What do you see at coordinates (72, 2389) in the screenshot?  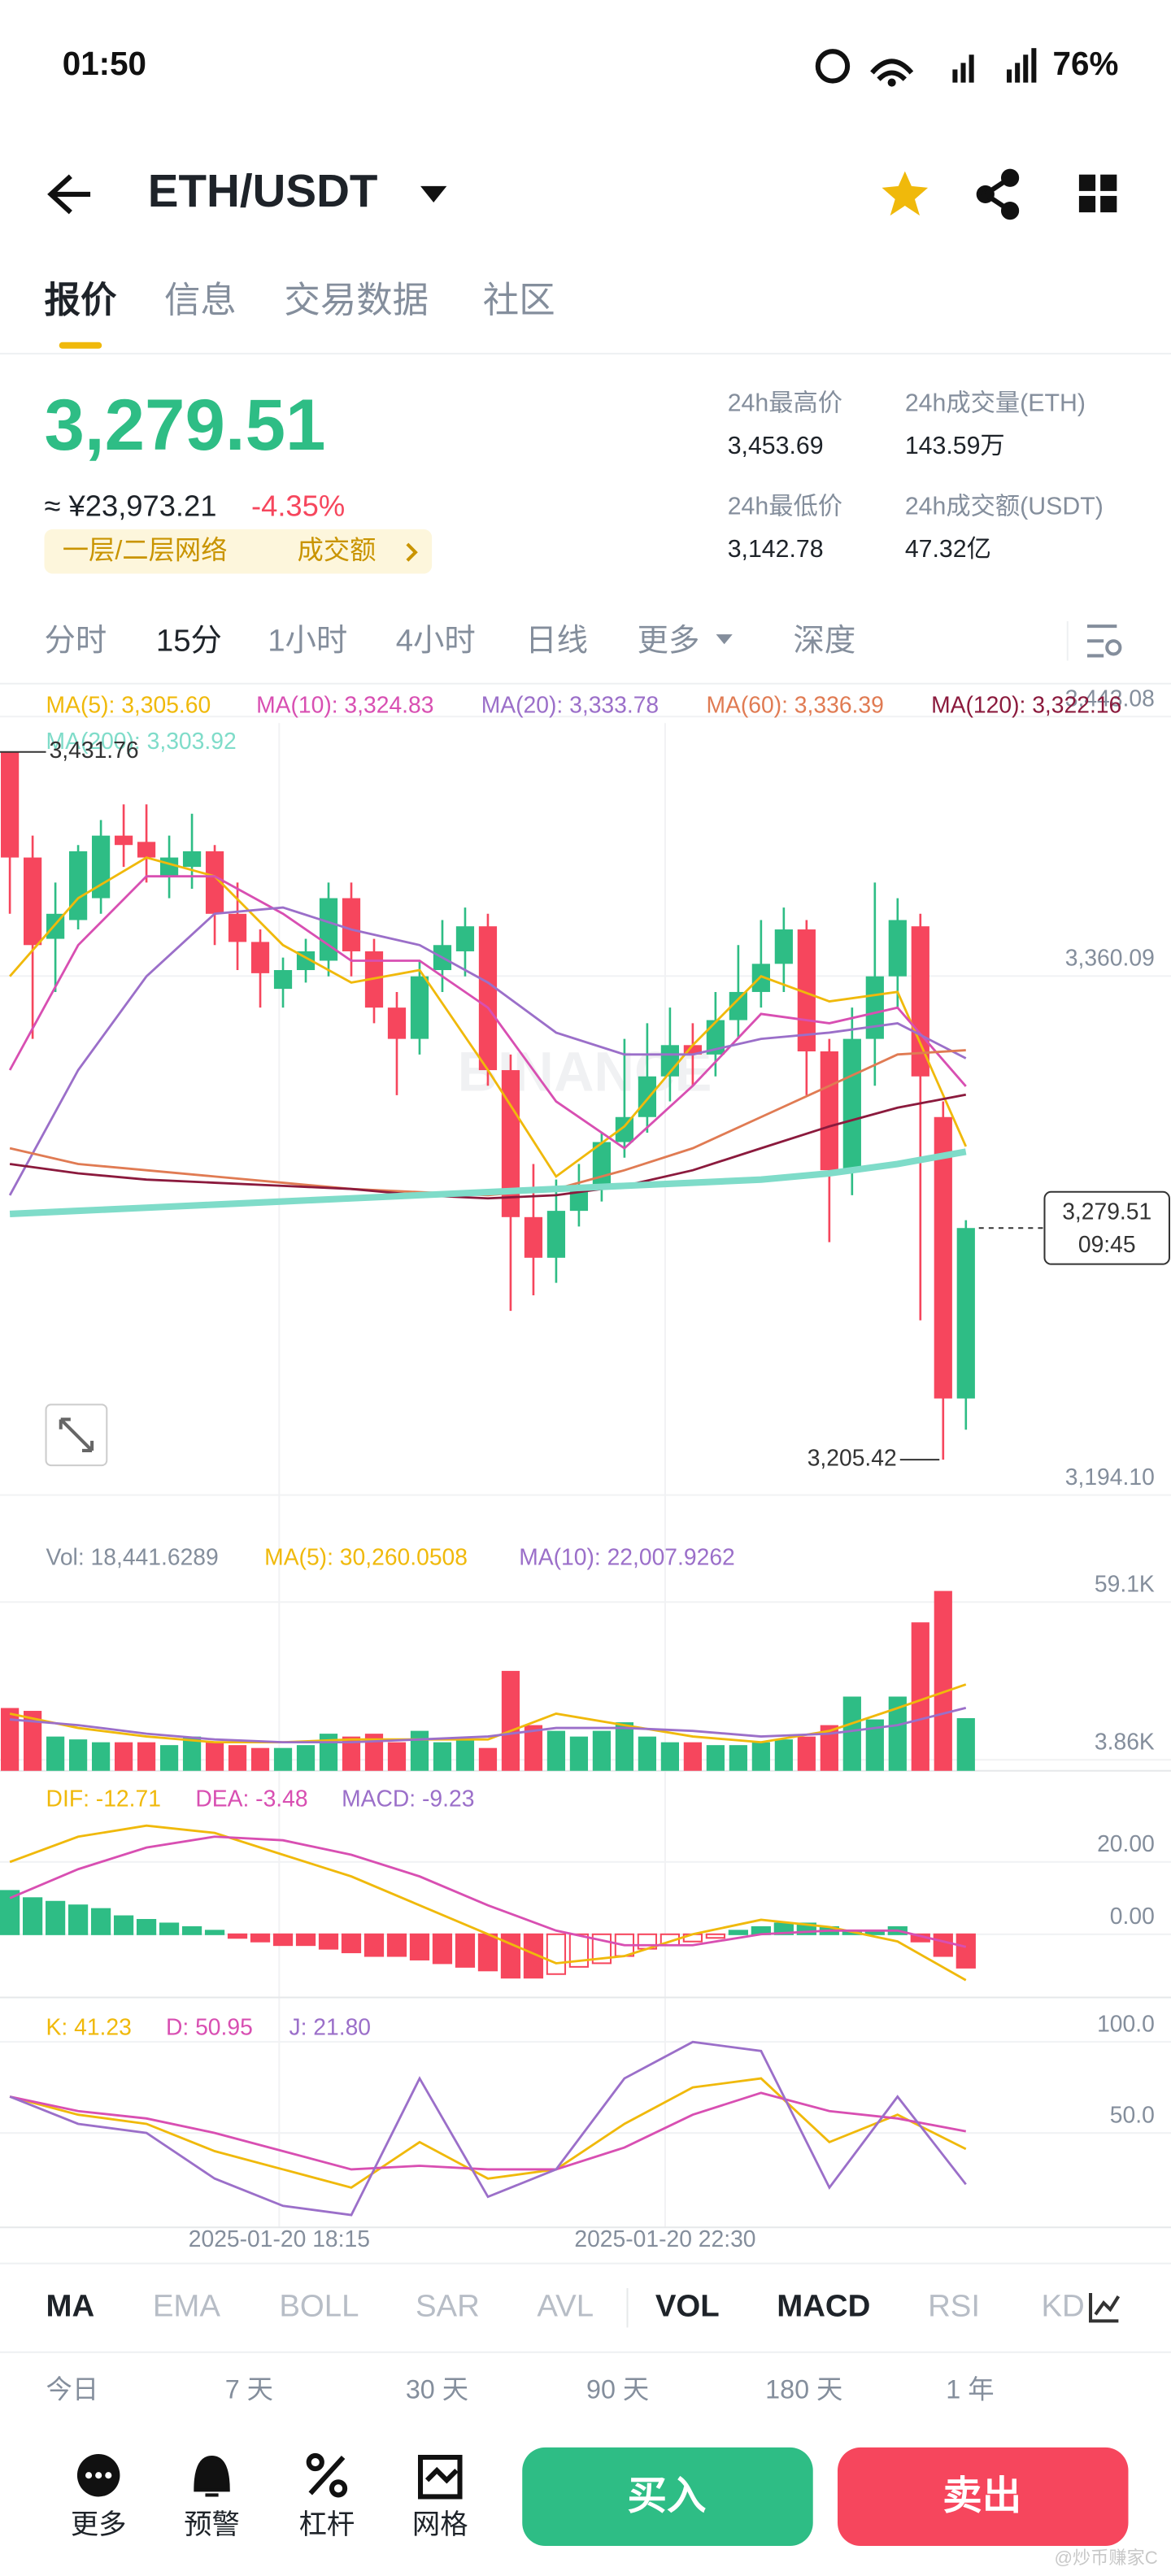 I see `range-tab: 今日` at bounding box center [72, 2389].